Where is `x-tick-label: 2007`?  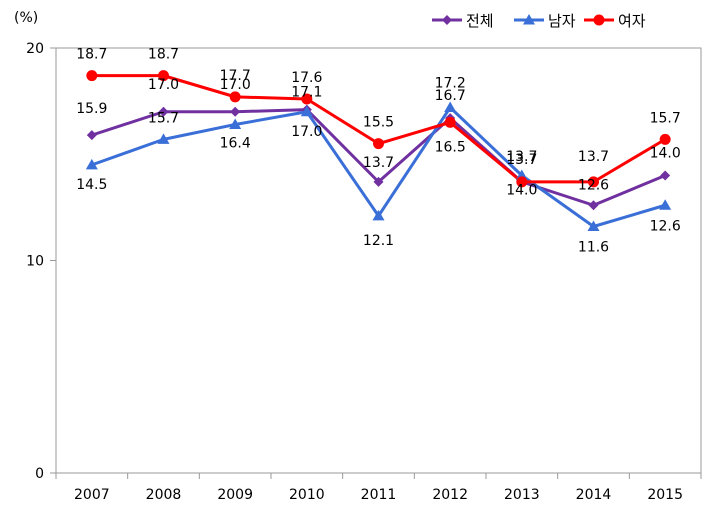 x-tick-label: 2007 is located at coordinates (92, 495).